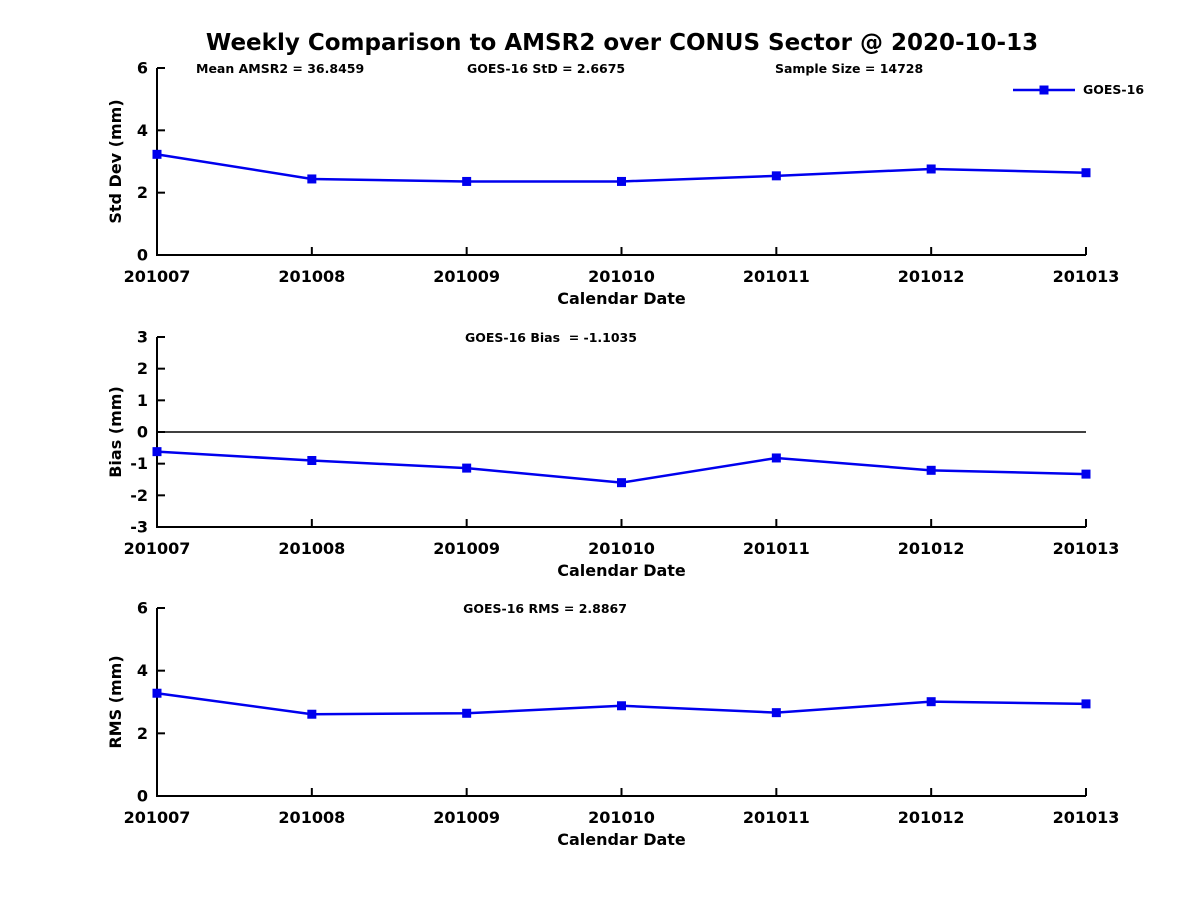 The image size is (1200, 900). Describe the element at coordinates (1078, 89) in the screenshot. I see `legend: GOES-16` at that location.